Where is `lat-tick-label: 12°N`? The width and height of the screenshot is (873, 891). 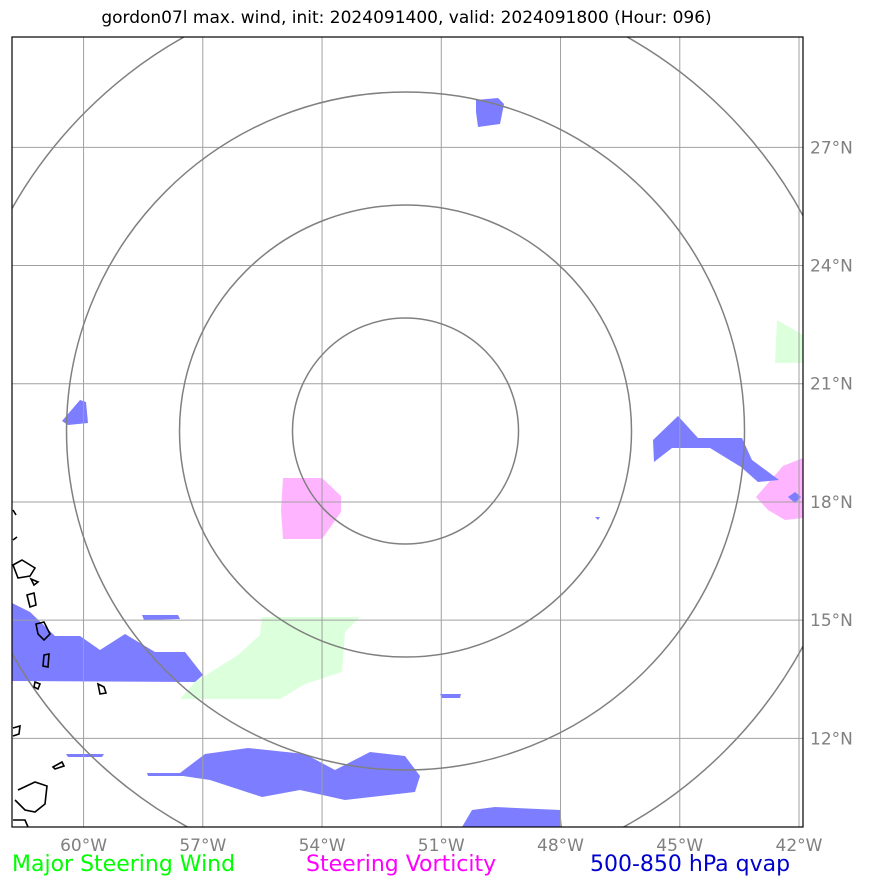
lat-tick-label: 12°N is located at coordinates (831, 739).